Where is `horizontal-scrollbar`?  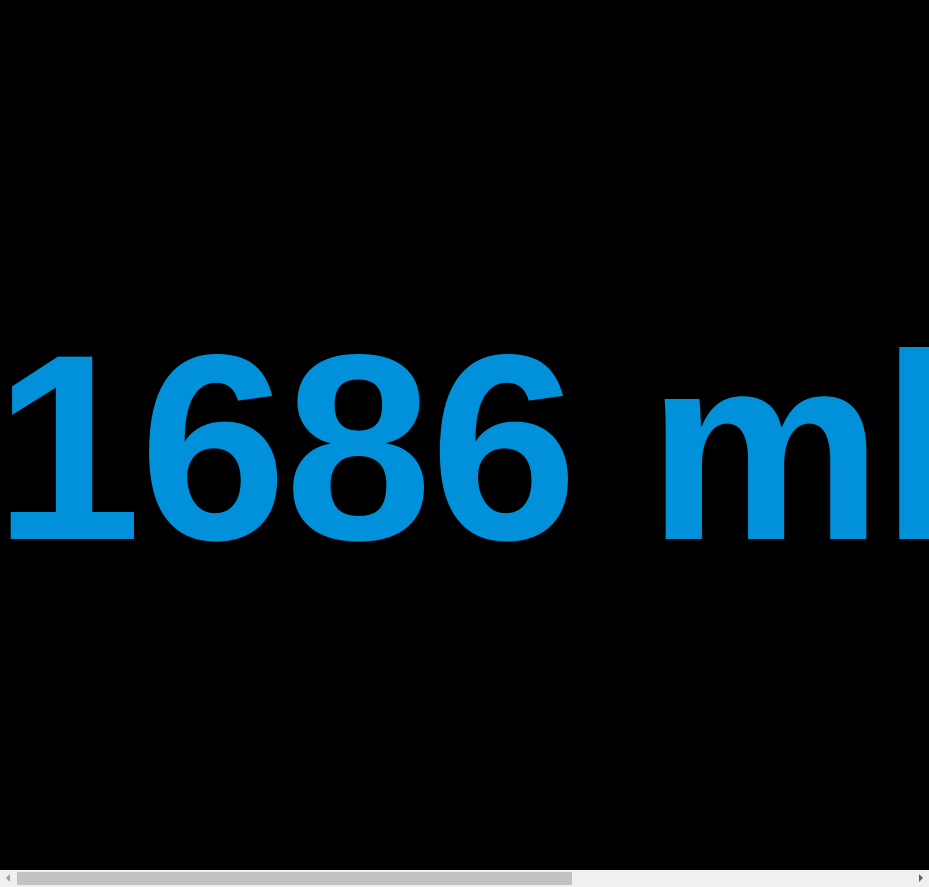
horizontal-scrollbar is located at coordinates (464, 878).